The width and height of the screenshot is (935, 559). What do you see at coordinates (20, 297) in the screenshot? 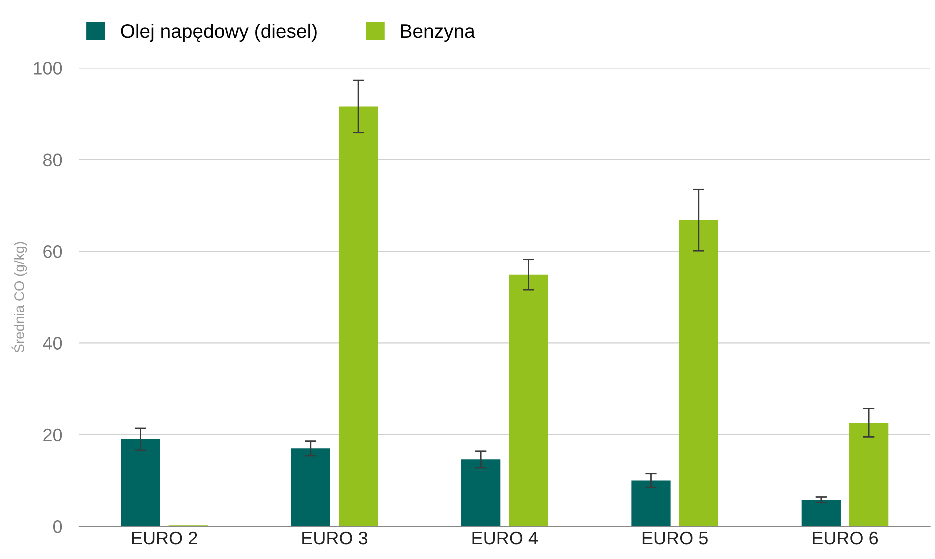
I see `y-axis-title: Średnia CO (g/kg)` at bounding box center [20, 297].